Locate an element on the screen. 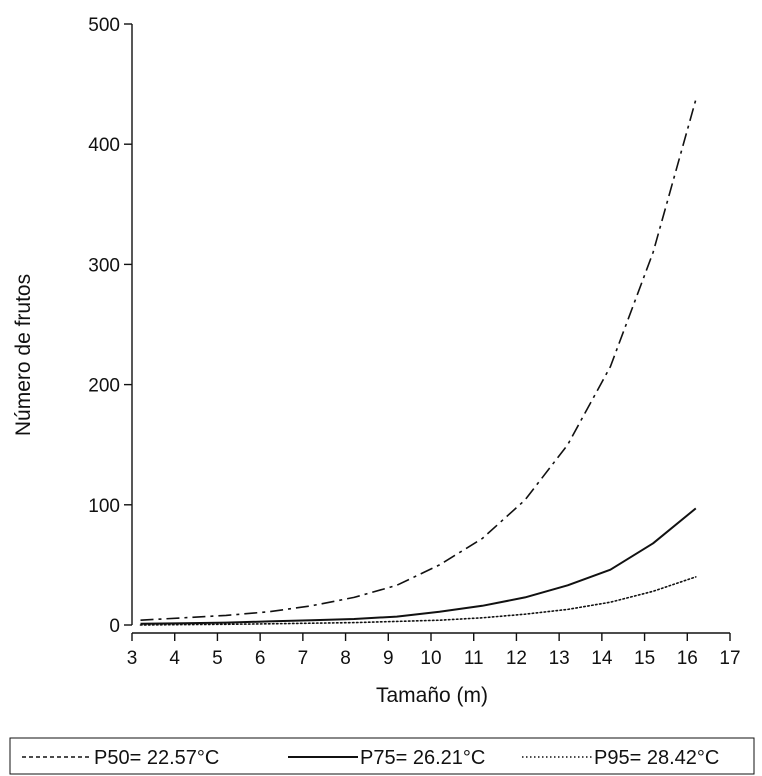 Image resolution: width=762 pixels, height=776 pixels. x-tick-label: 10 is located at coordinates (430, 658).